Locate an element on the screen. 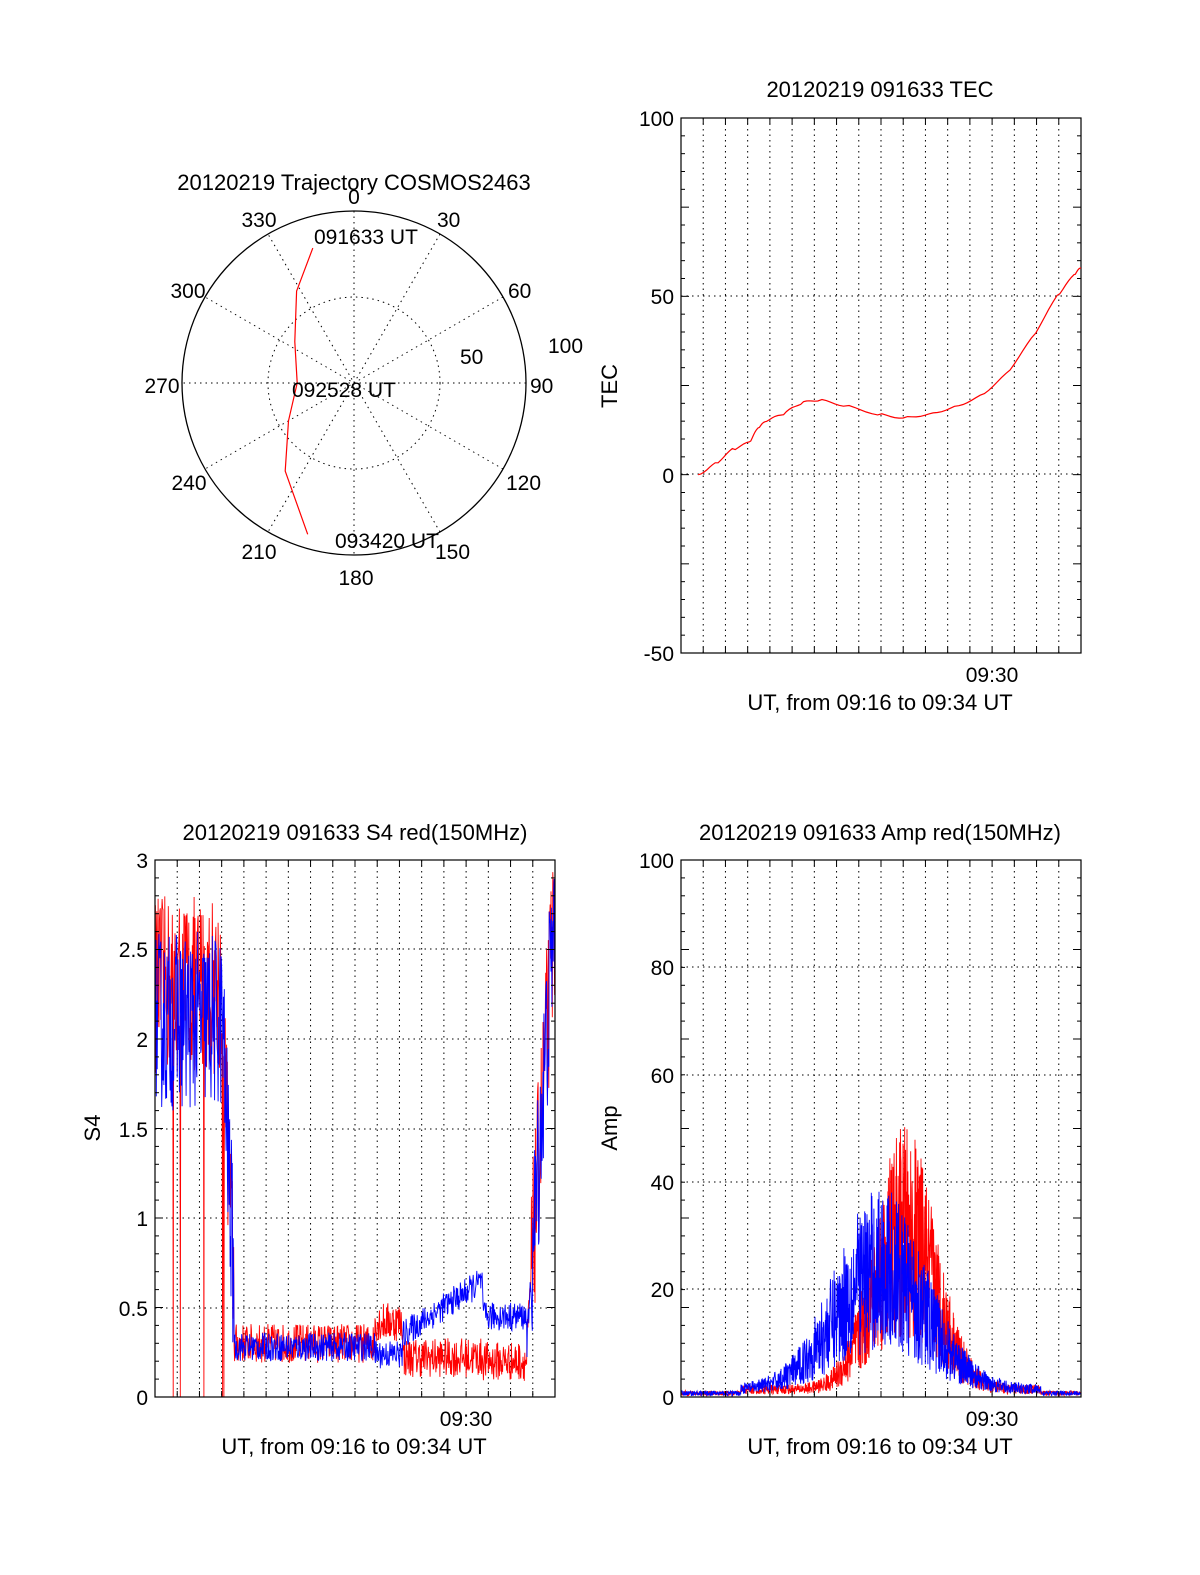 This screenshot has width=1200, height=1575. tec-ytick-100: 100 is located at coordinates (656, 119).